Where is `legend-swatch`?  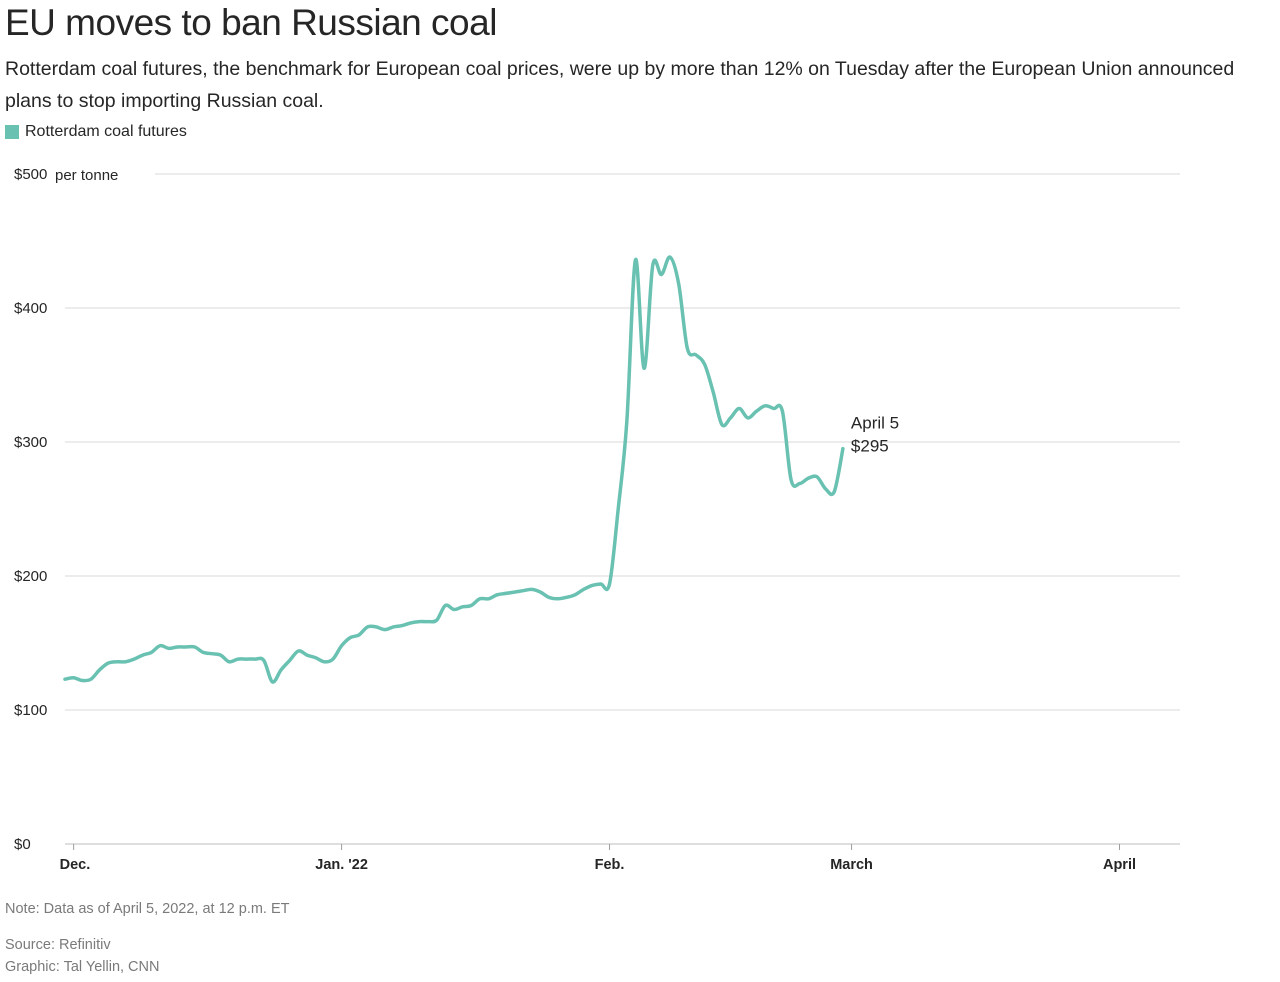
legend-swatch is located at coordinates (12, 132).